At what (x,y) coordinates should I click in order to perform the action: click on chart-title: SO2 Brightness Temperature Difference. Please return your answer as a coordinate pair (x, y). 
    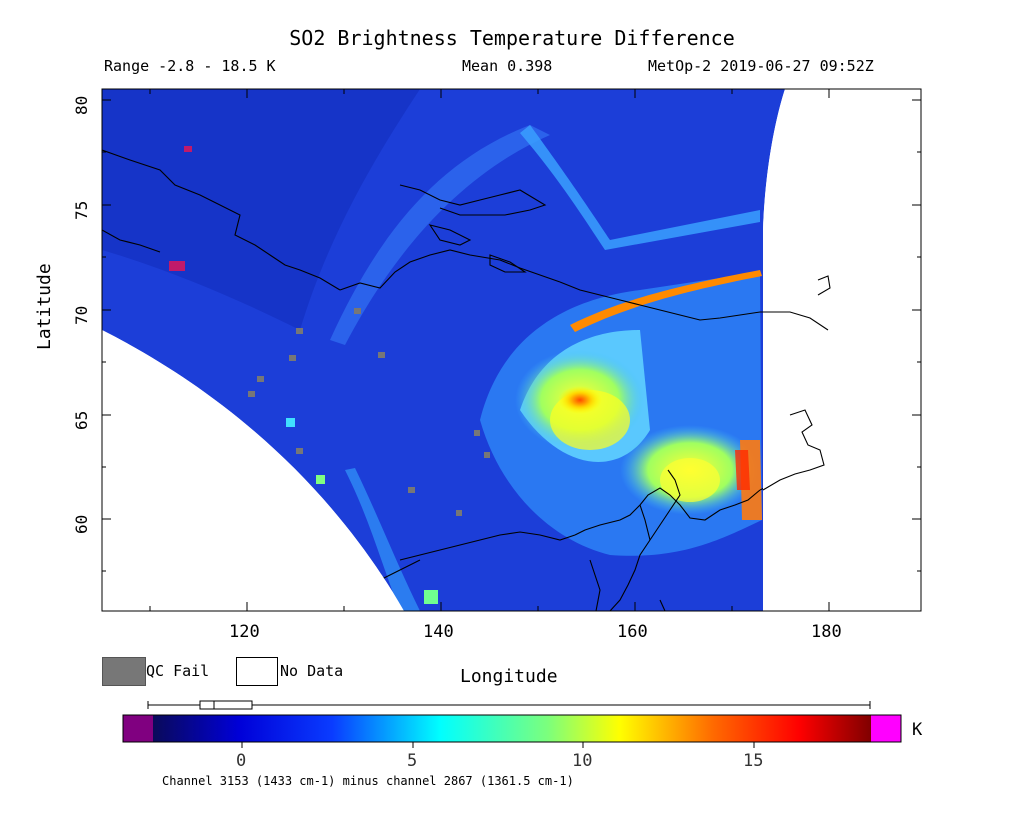
    Looking at the image, I should click on (512, 38).